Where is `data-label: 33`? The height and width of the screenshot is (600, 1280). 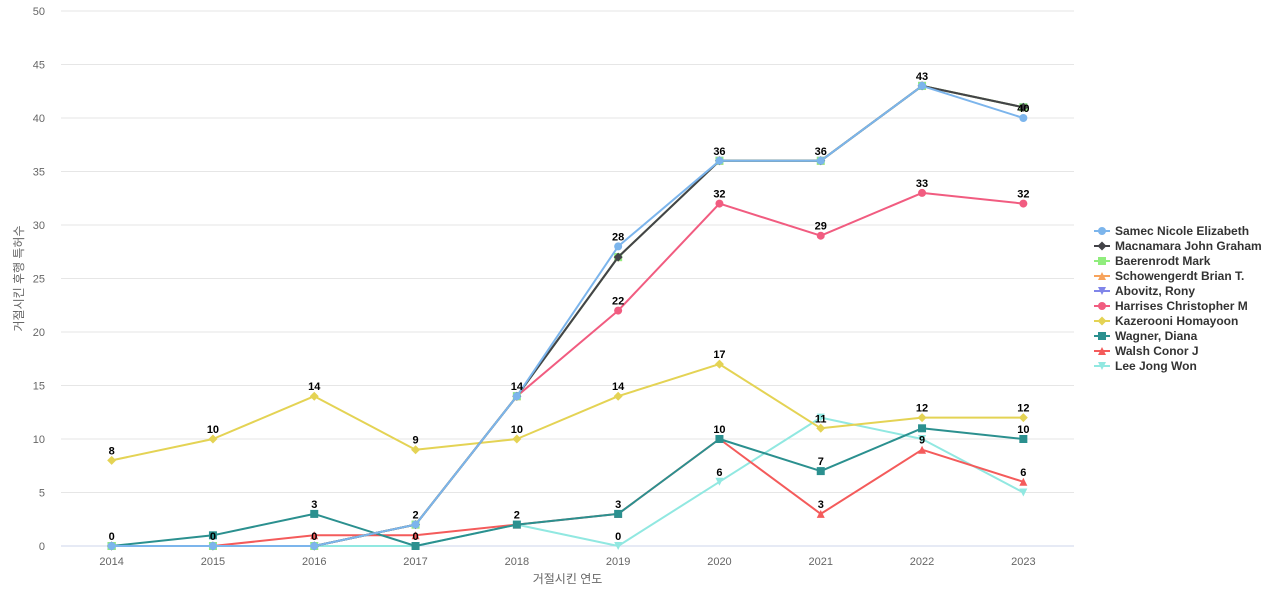 data-label: 33 is located at coordinates (922, 184).